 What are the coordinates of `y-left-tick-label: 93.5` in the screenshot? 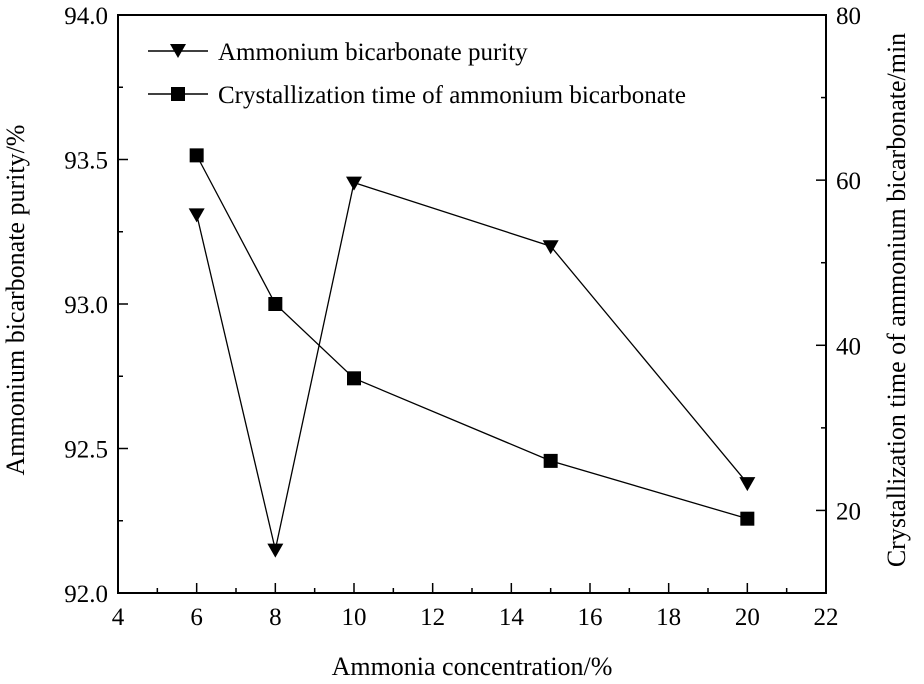 It's located at (86, 161).